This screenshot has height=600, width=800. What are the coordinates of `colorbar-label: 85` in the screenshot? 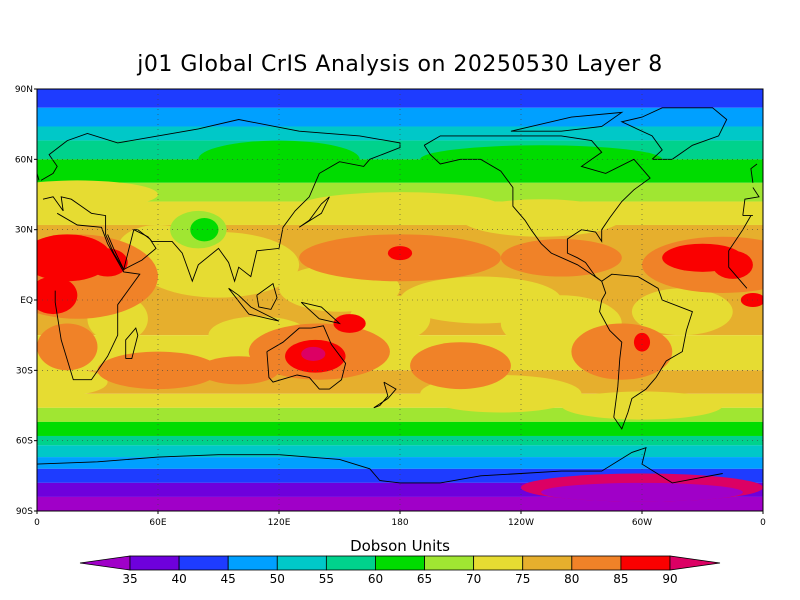 It's located at (621, 579).